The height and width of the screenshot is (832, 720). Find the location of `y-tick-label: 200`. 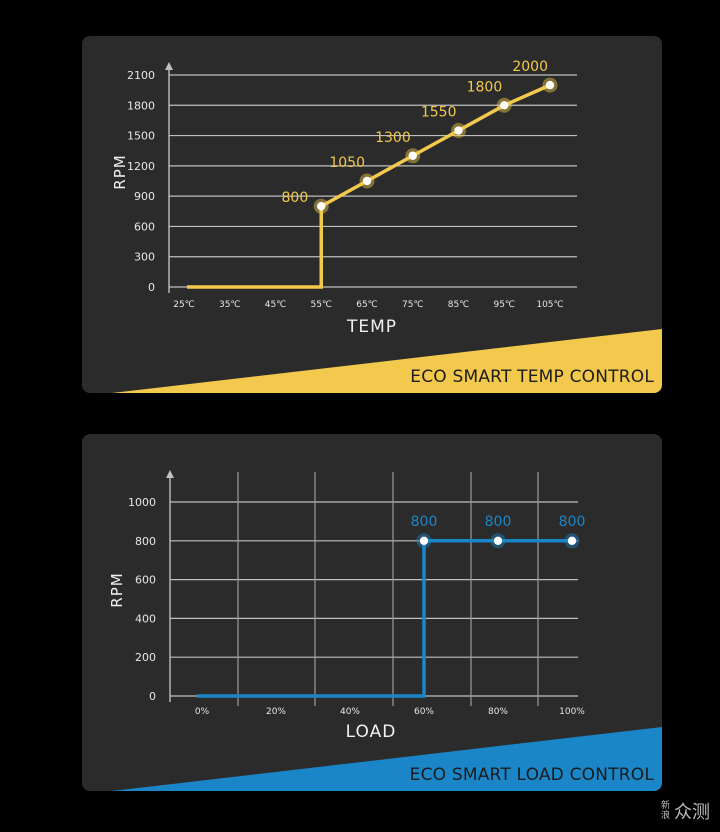

y-tick-label: 200 is located at coordinates (145, 657).